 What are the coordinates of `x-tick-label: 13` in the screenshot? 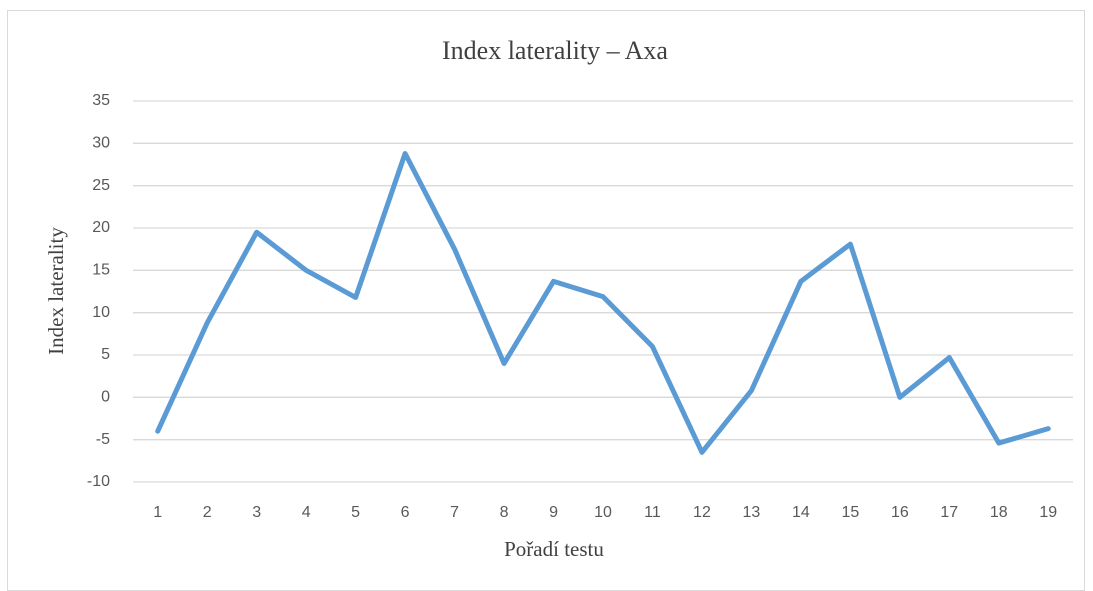 It's located at (752, 512).